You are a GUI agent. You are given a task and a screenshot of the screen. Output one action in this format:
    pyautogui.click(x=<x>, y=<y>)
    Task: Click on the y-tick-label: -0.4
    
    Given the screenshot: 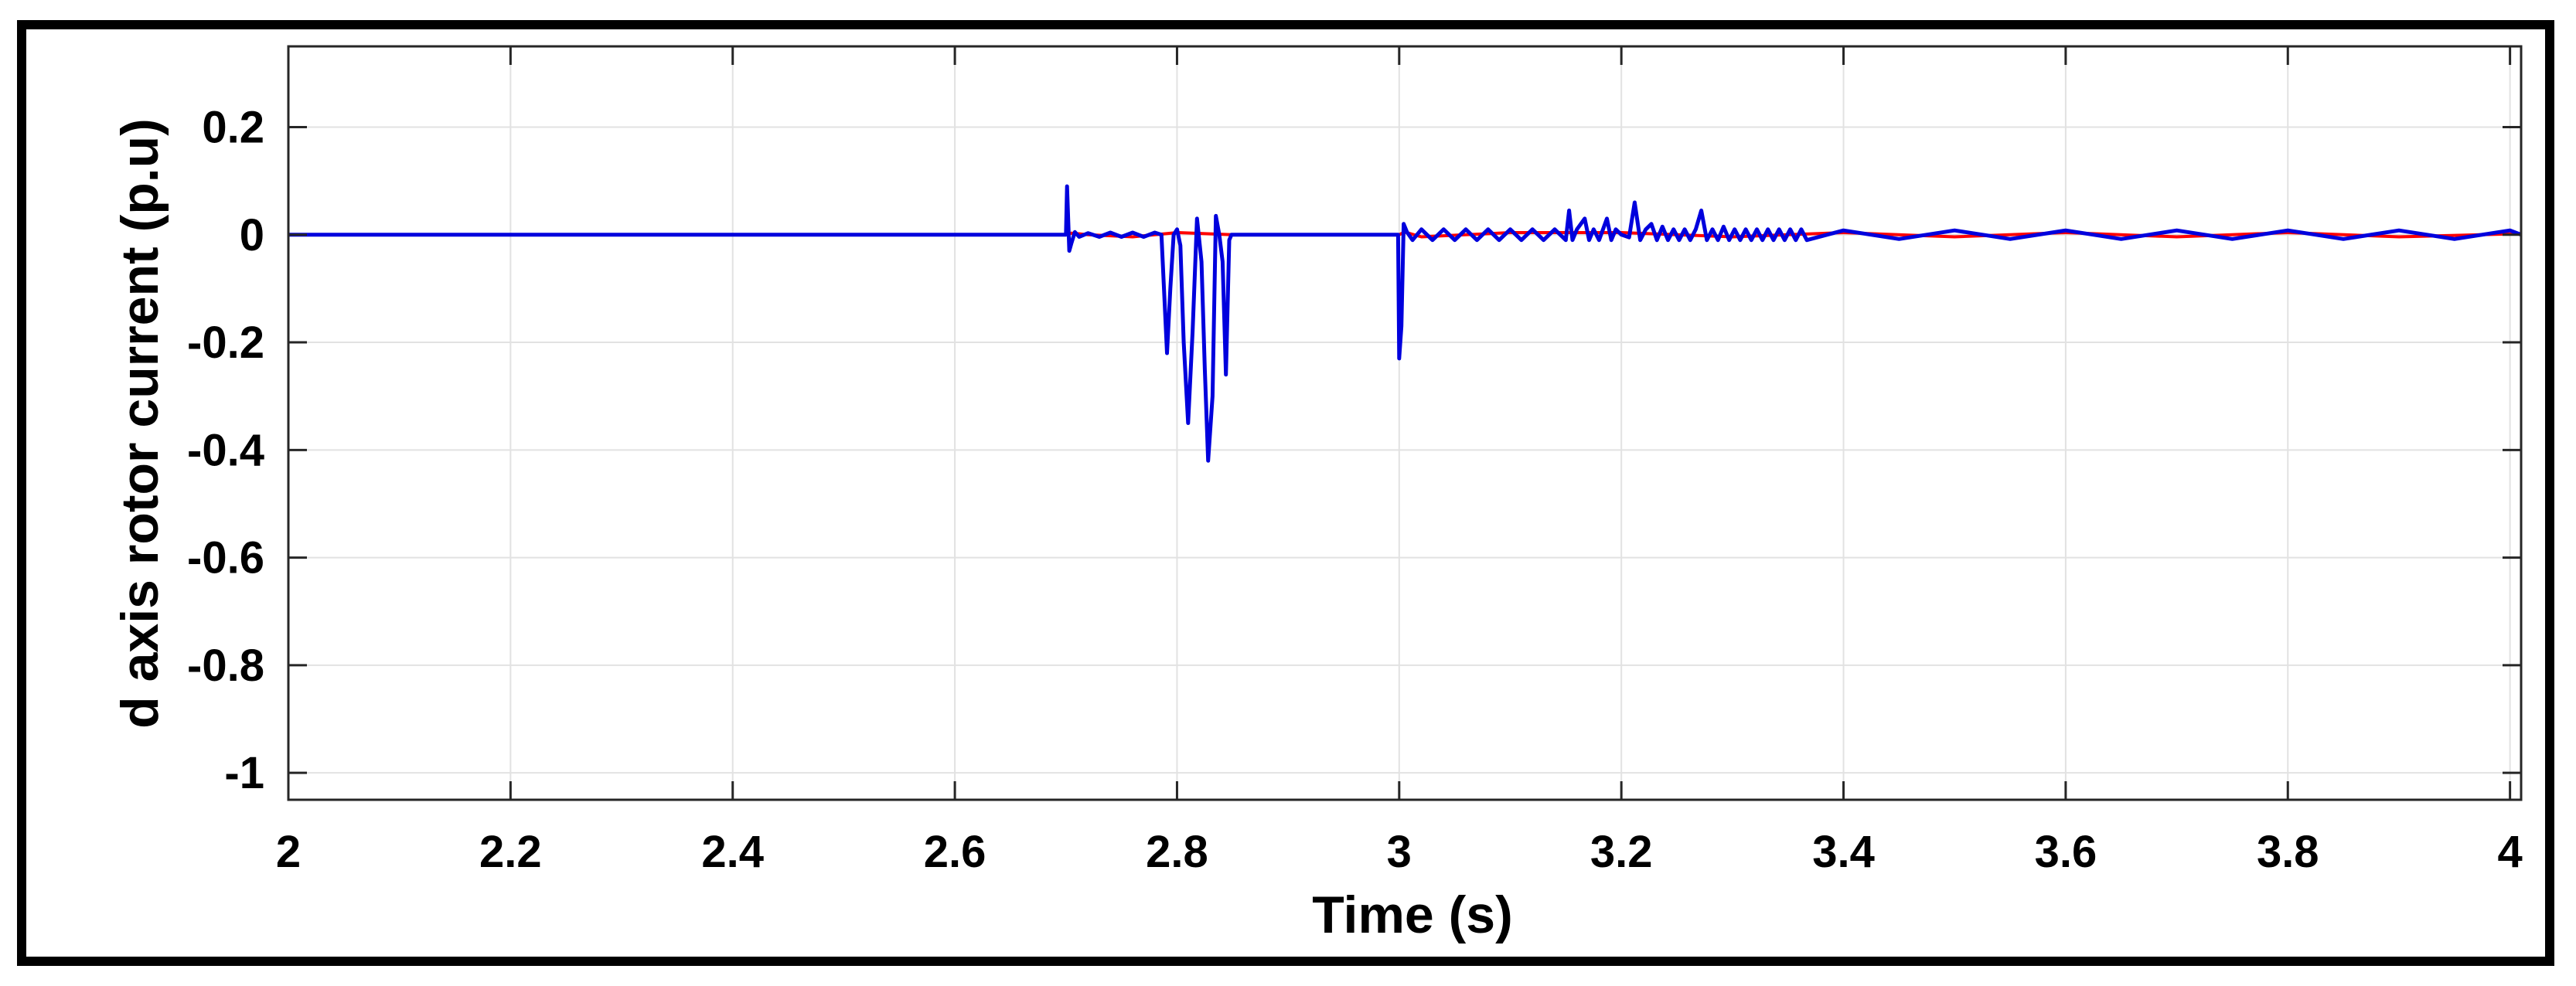 What is the action you would take?
    pyautogui.click(x=225, y=450)
    